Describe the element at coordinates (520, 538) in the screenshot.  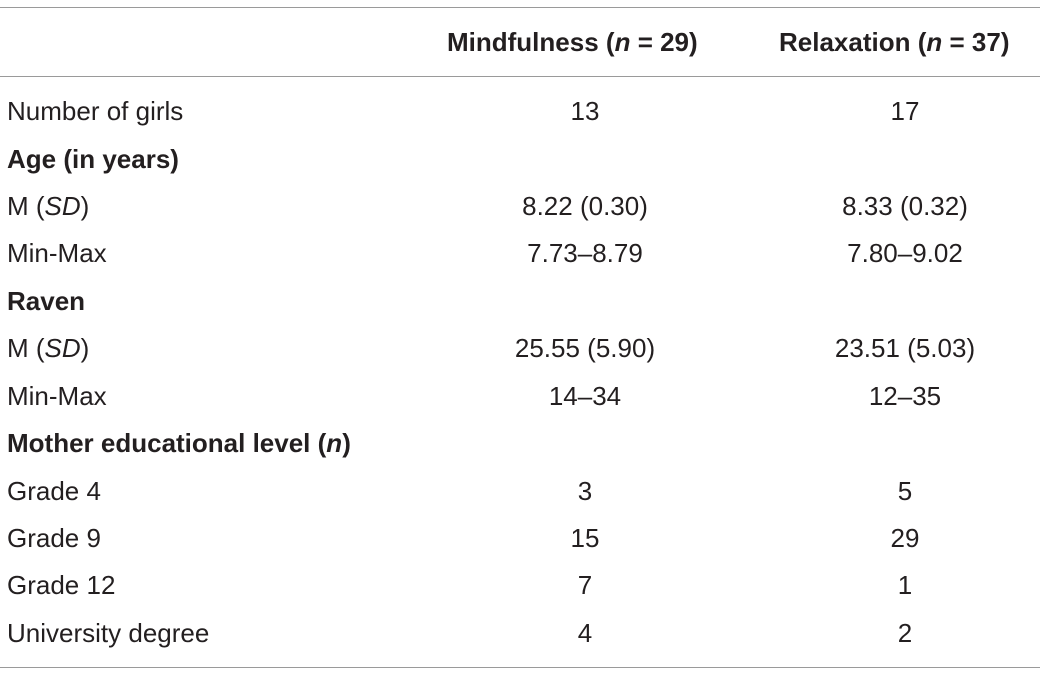
I see `table-row-grade-9: Grade 9 15 29` at that location.